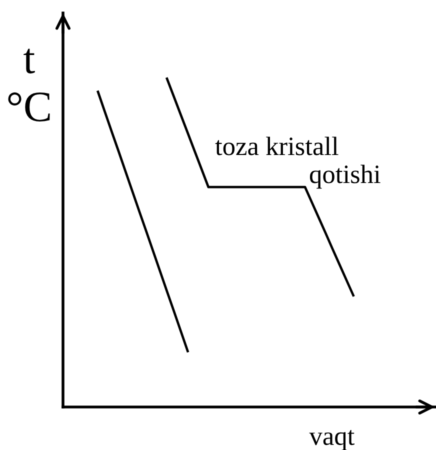 The height and width of the screenshot is (450, 436). I want to click on y-axis-title: t °C, so click(29, 85).